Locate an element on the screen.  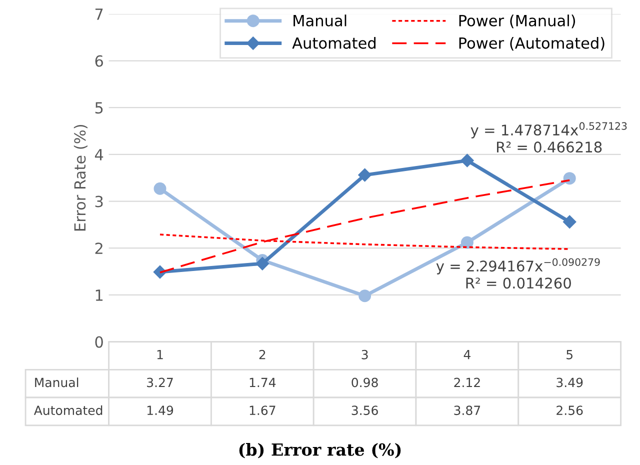
x-tick-label: 5 is located at coordinates (569, 355).